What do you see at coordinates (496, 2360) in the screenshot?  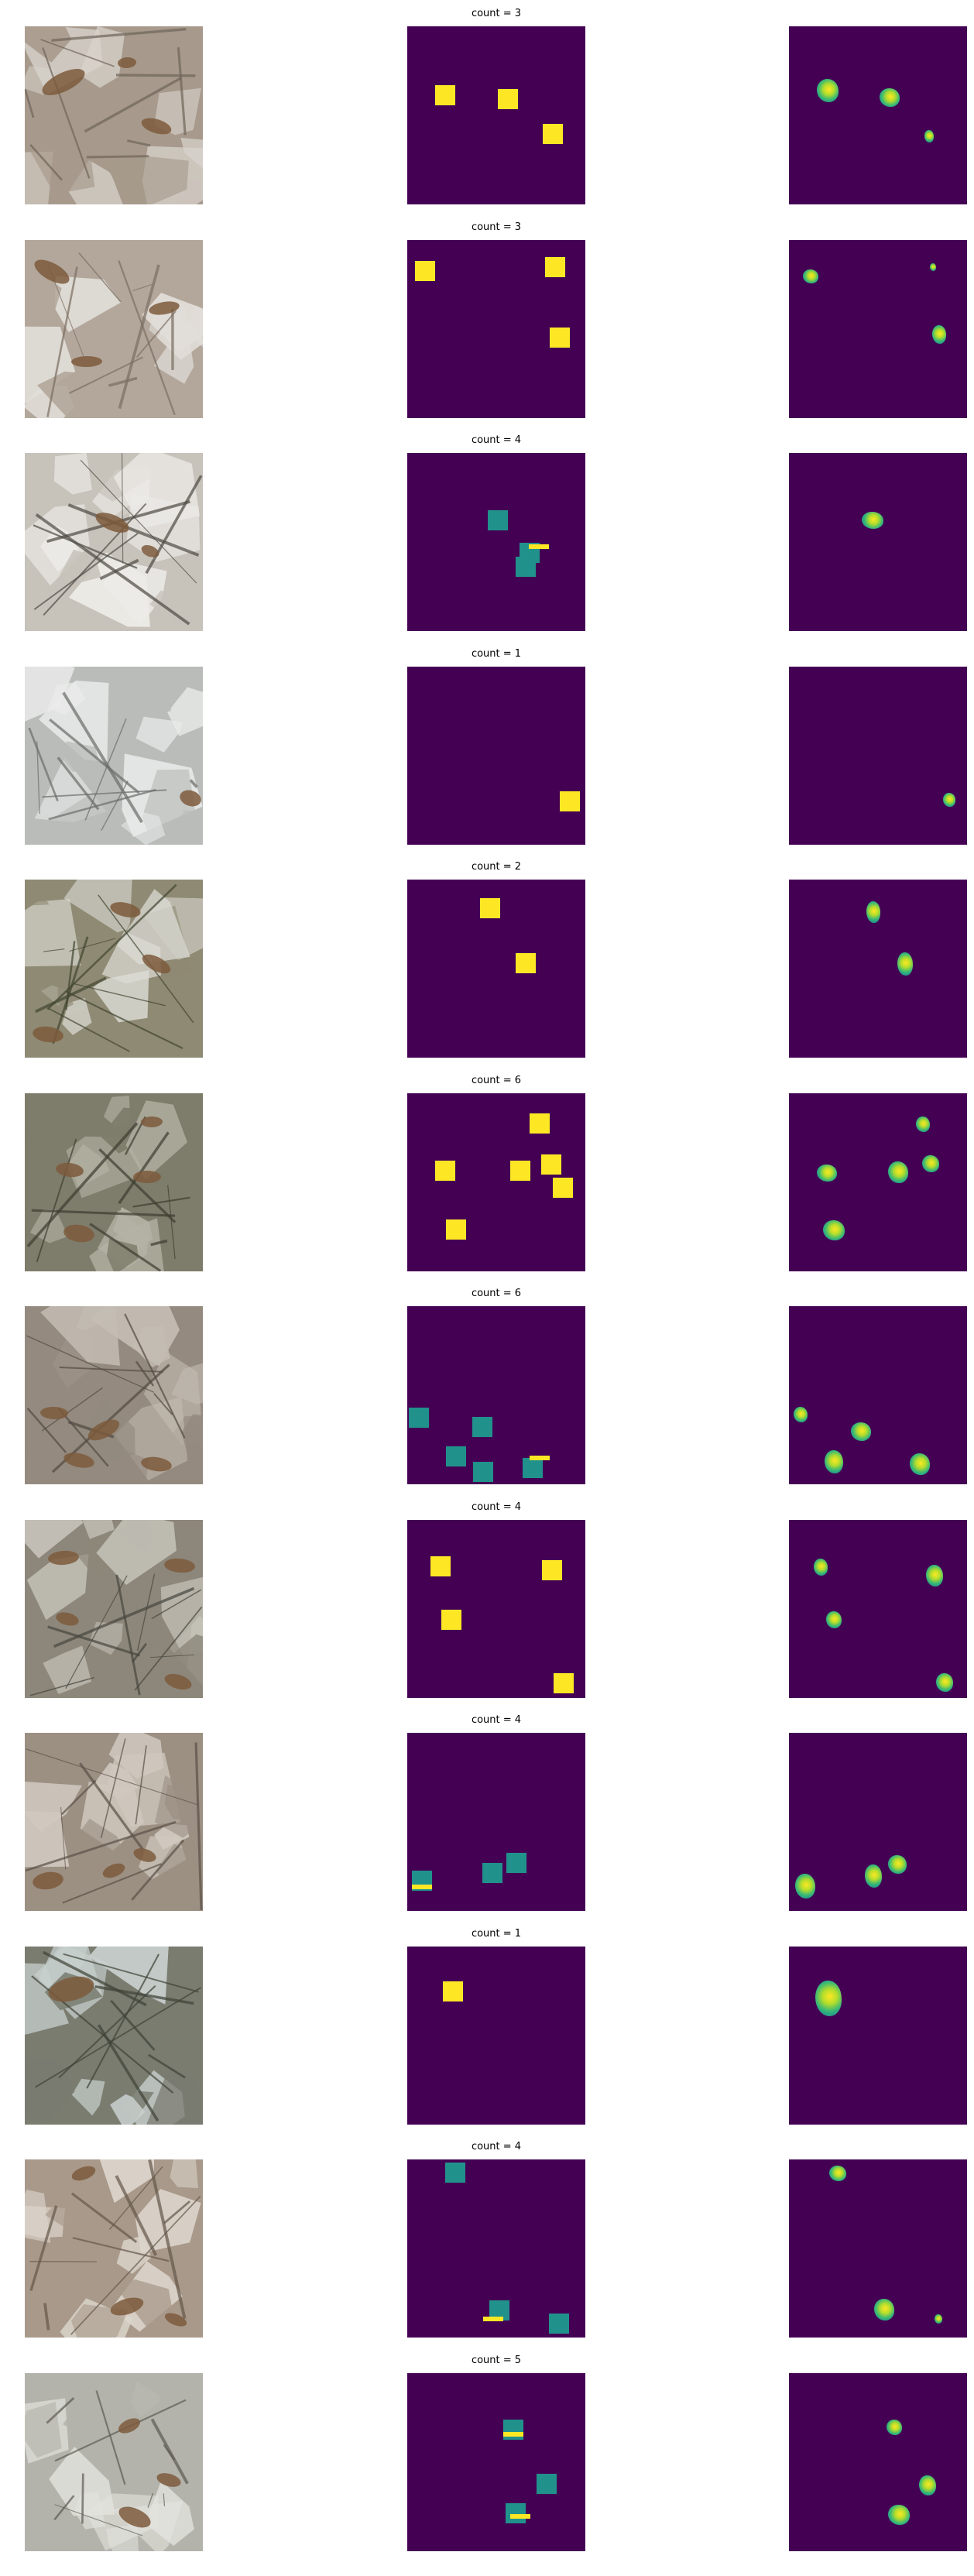 I see `count-title: count = 5` at bounding box center [496, 2360].